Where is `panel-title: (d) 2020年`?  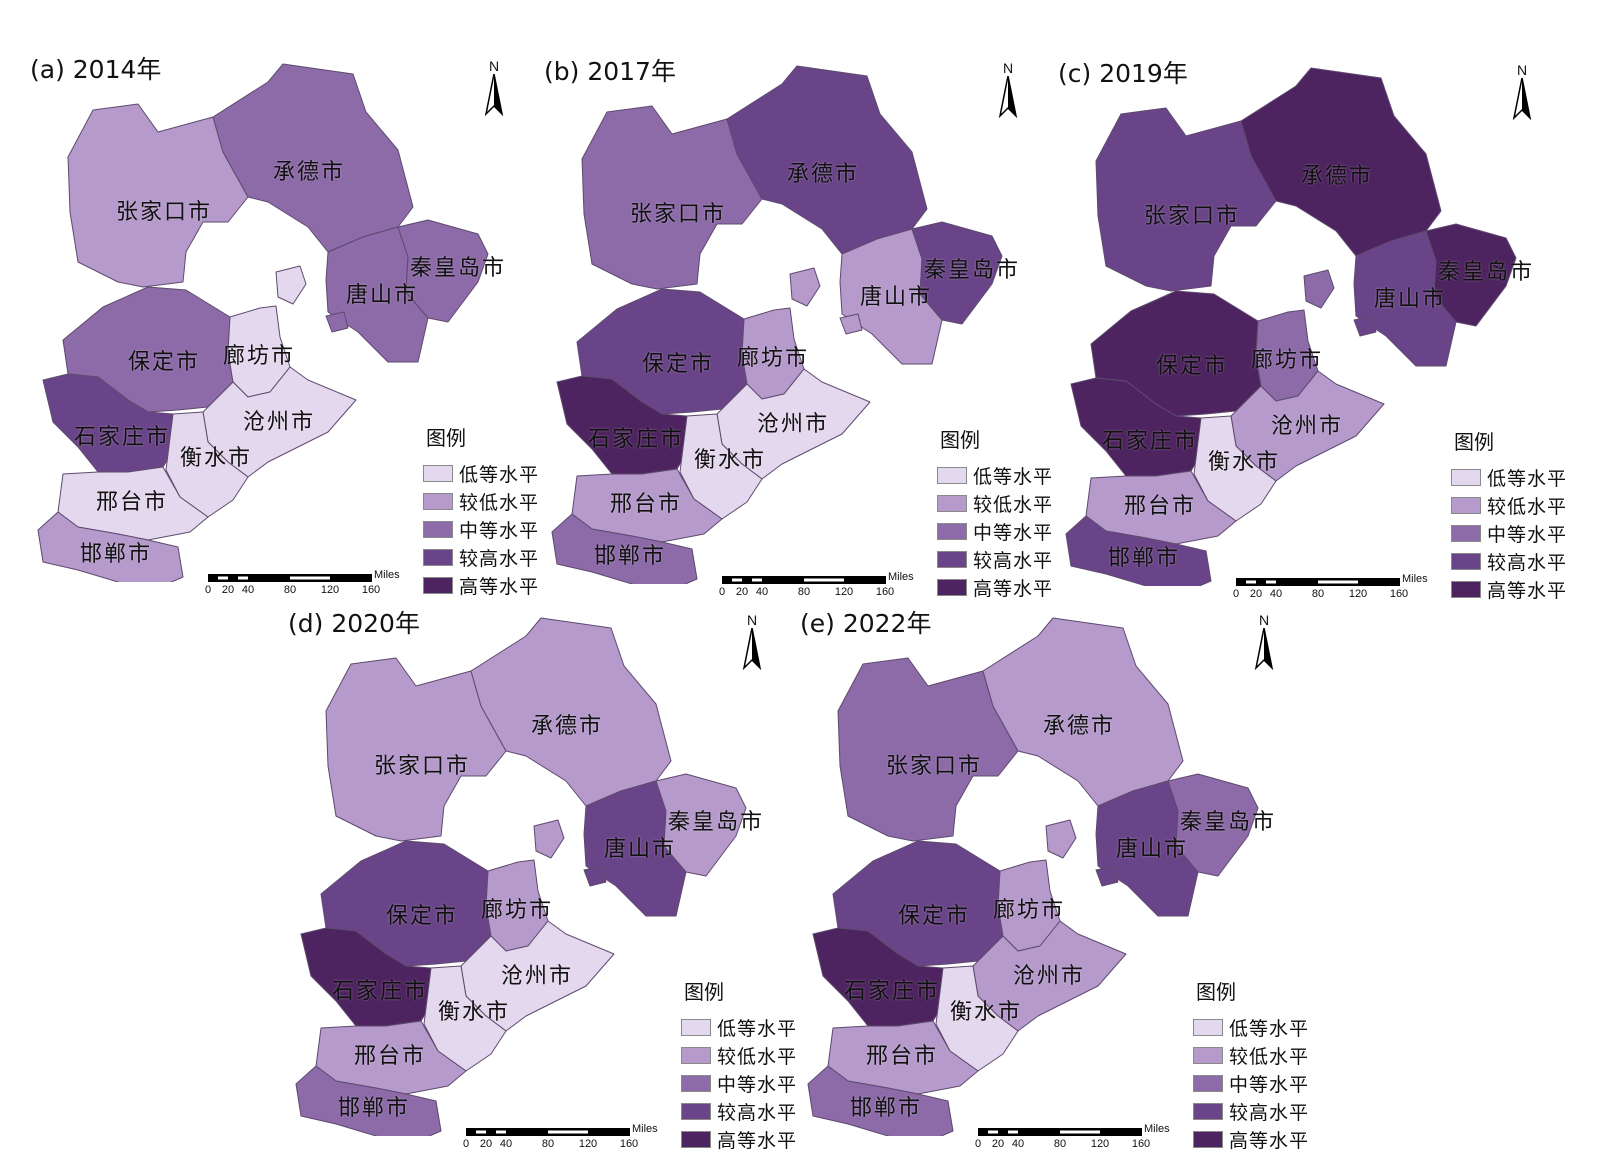 panel-title: (d) 2020年 is located at coordinates (354, 623).